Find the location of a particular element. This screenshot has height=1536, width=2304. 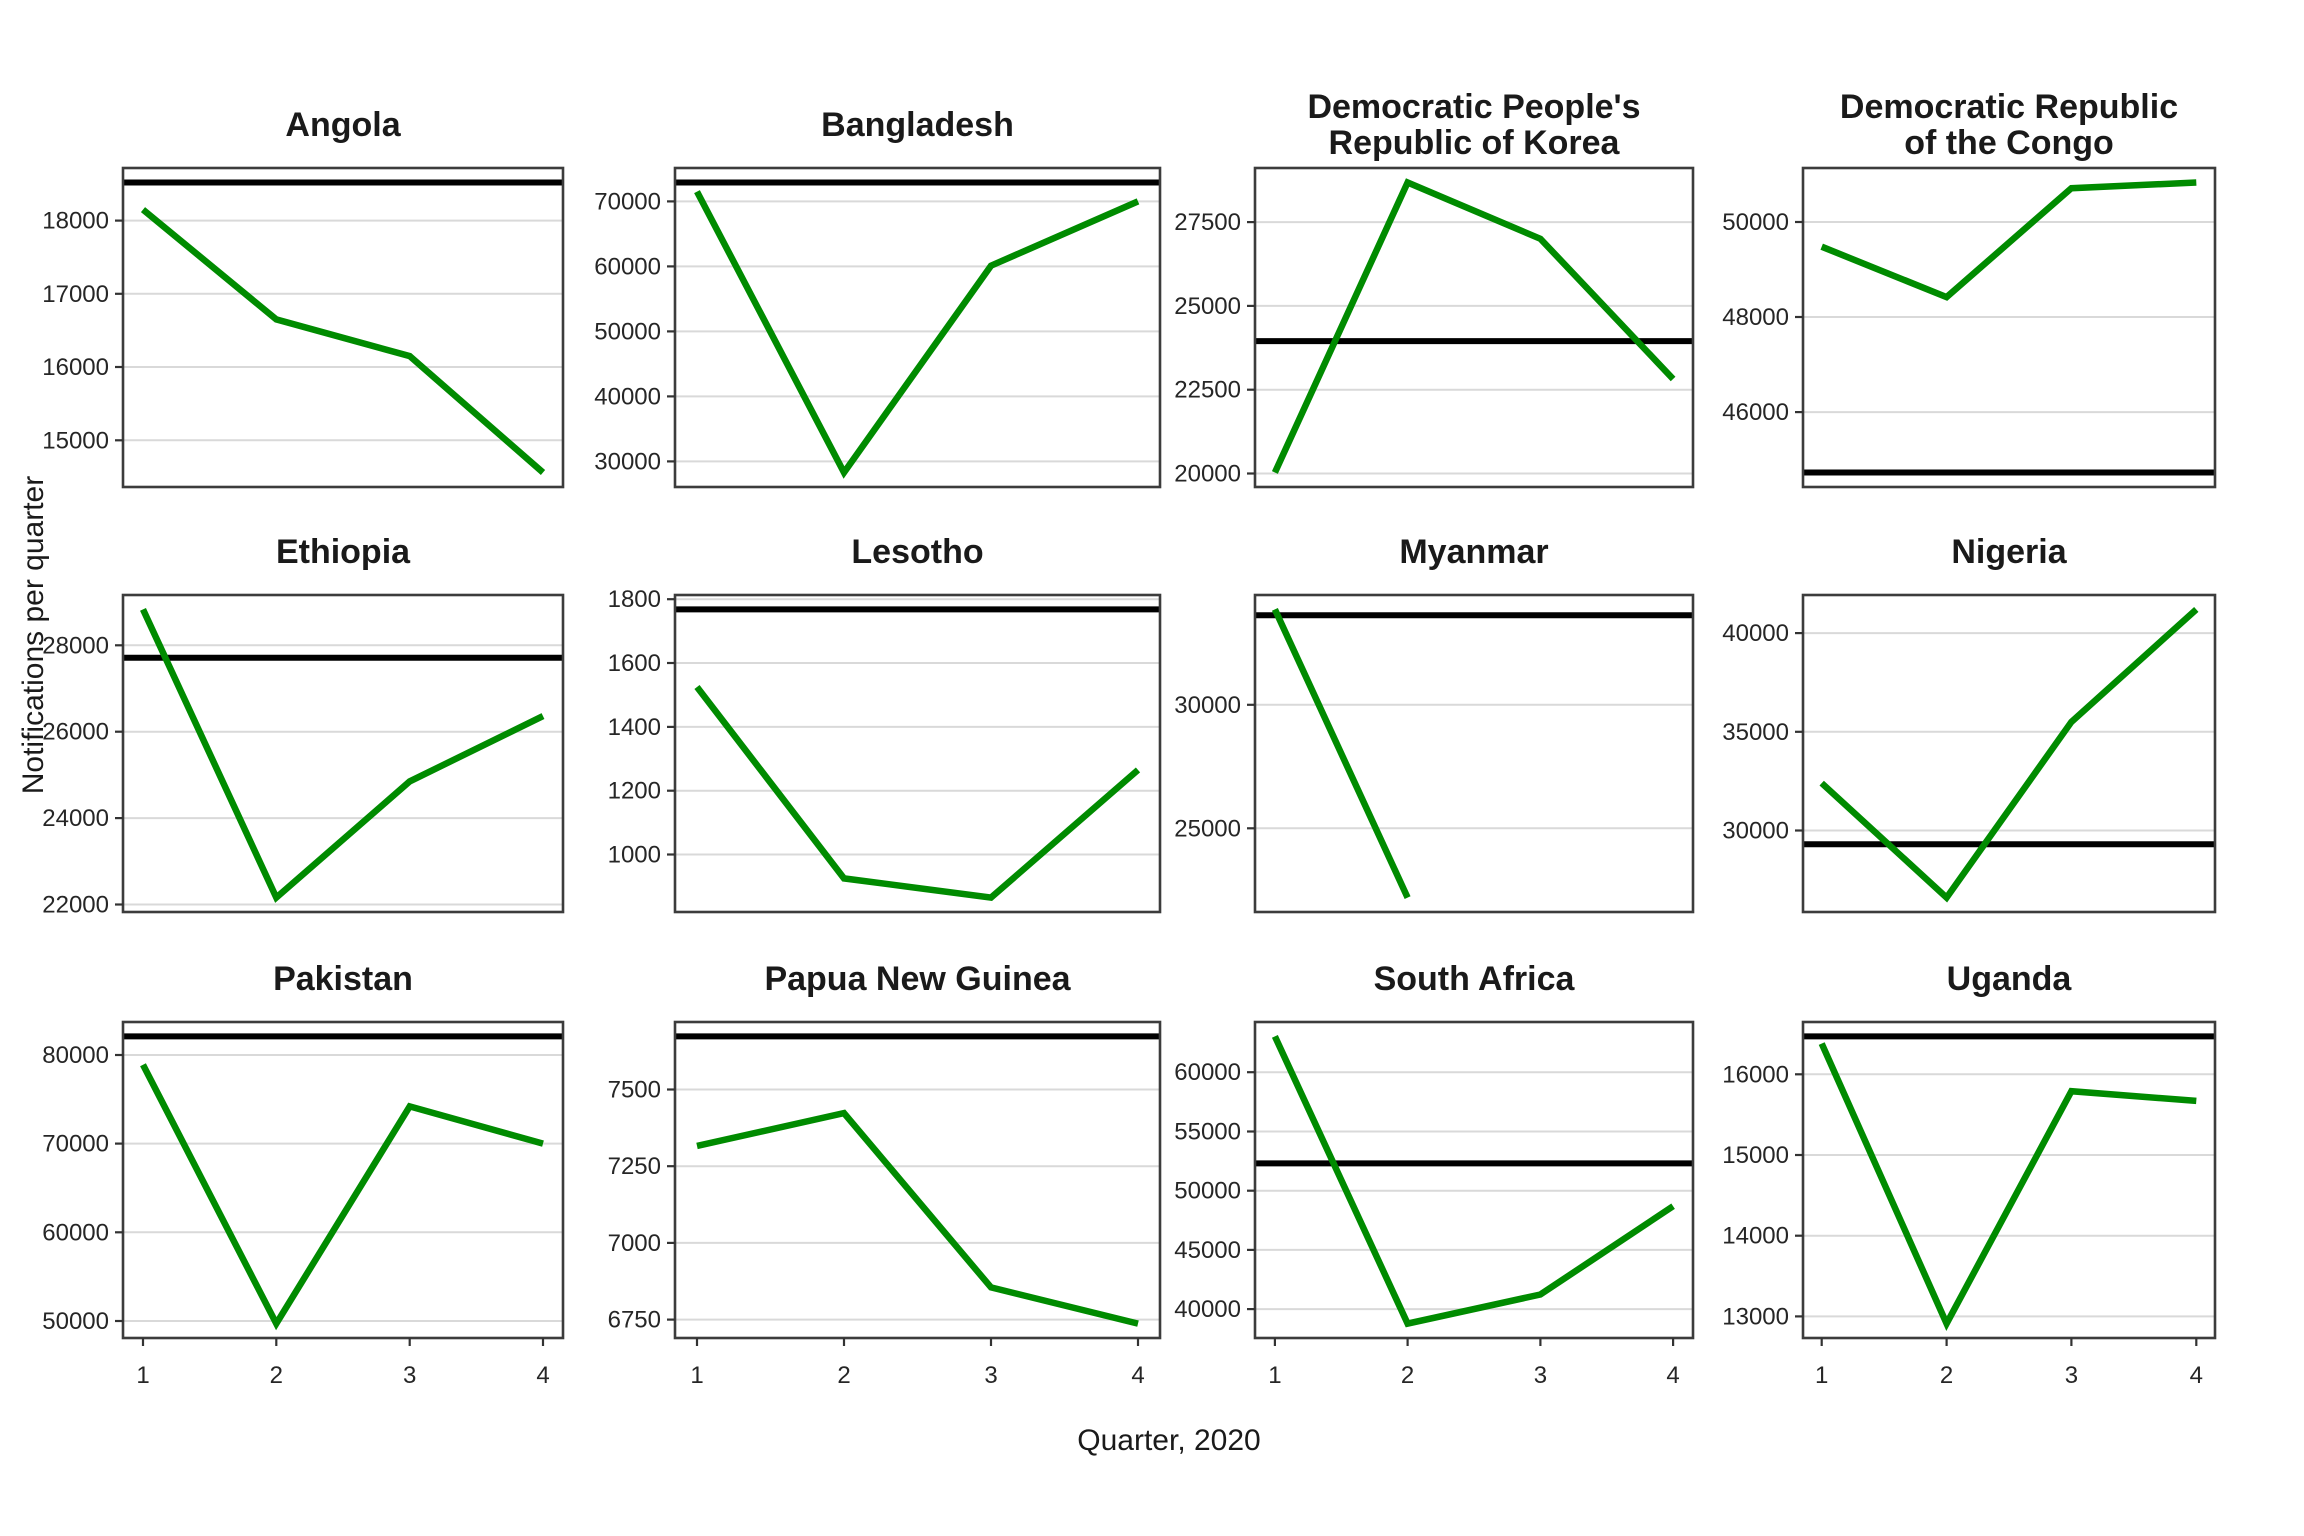

y-tick-label: 26000 is located at coordinates (75, 732).